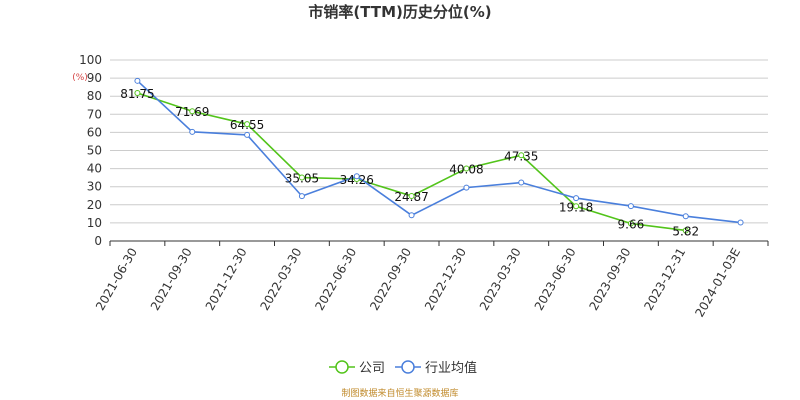  What do you see at coordinates (399, 393) in the screenshot?
I see `source-note: 制图数据来自恒生聚源数据库` at bounding box center [399, 393].